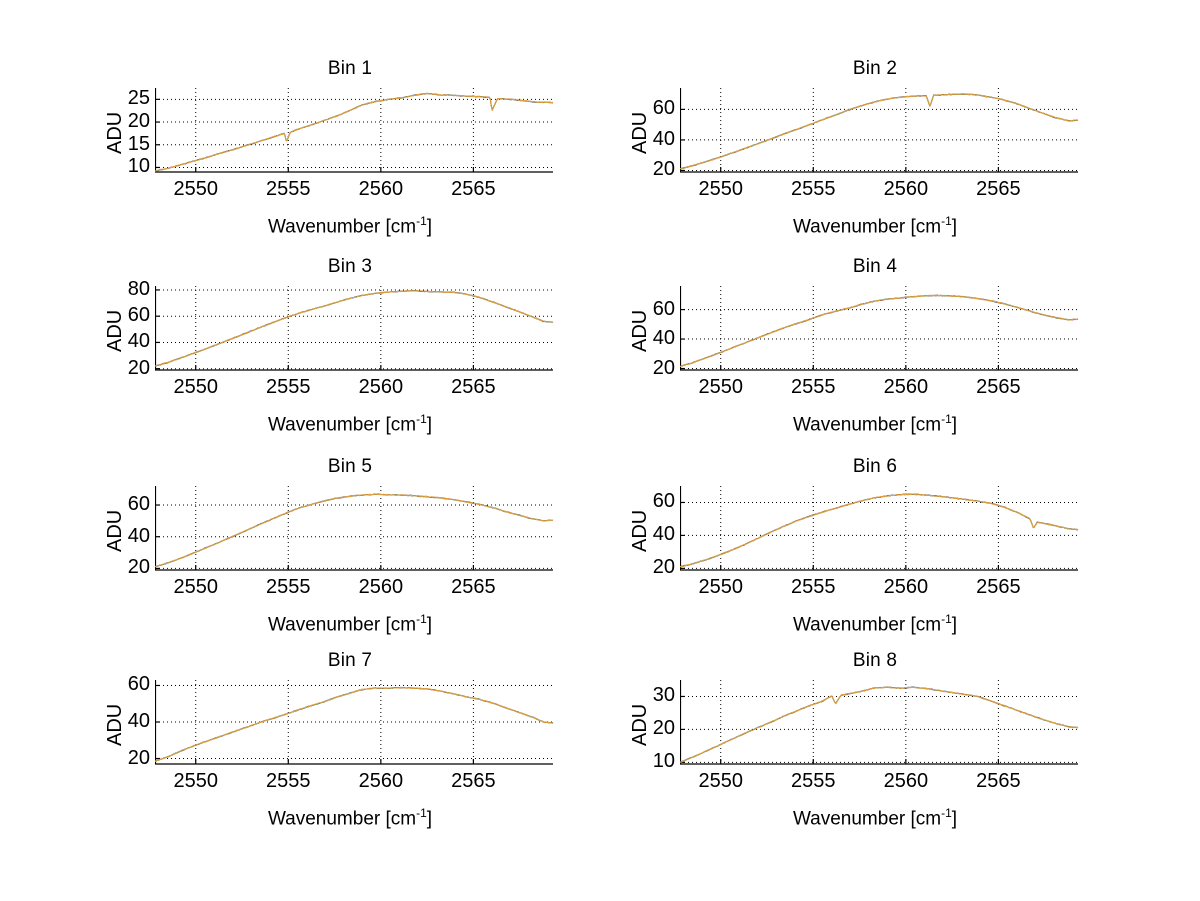  What do you see at coordinates (138, 98) in the screenshot?
I see `y-tick-label: 25` at bounding box center [138, 98].